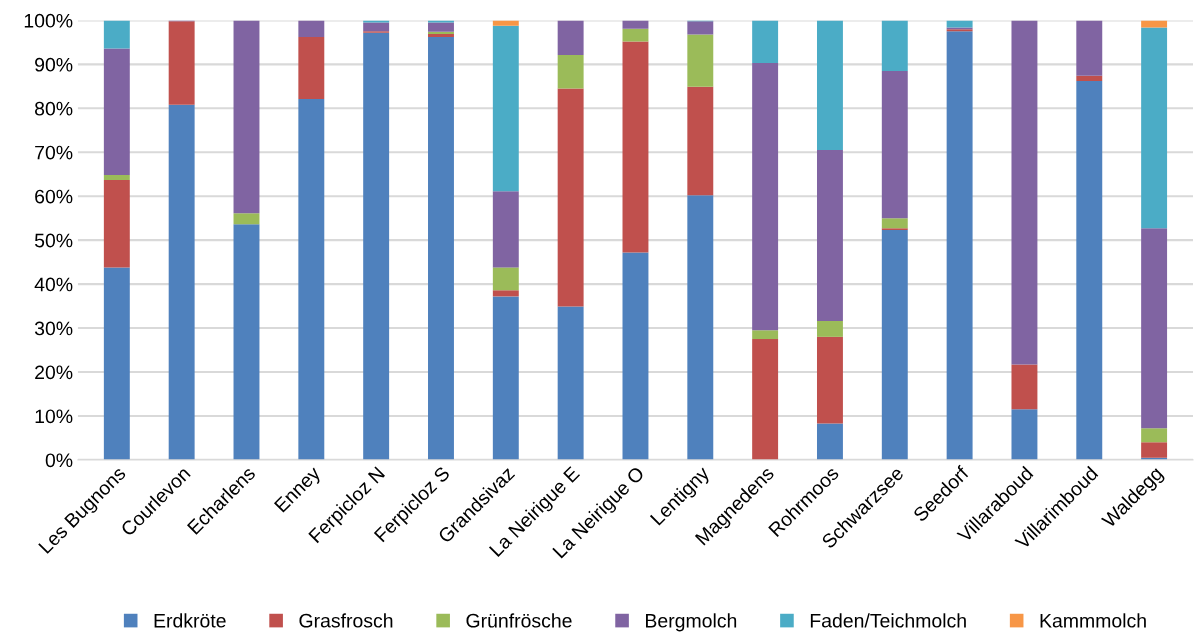  Describe the element at coordinates (691, 622) in the screenshot. I see `legend-label: Bergmolch` at that location.